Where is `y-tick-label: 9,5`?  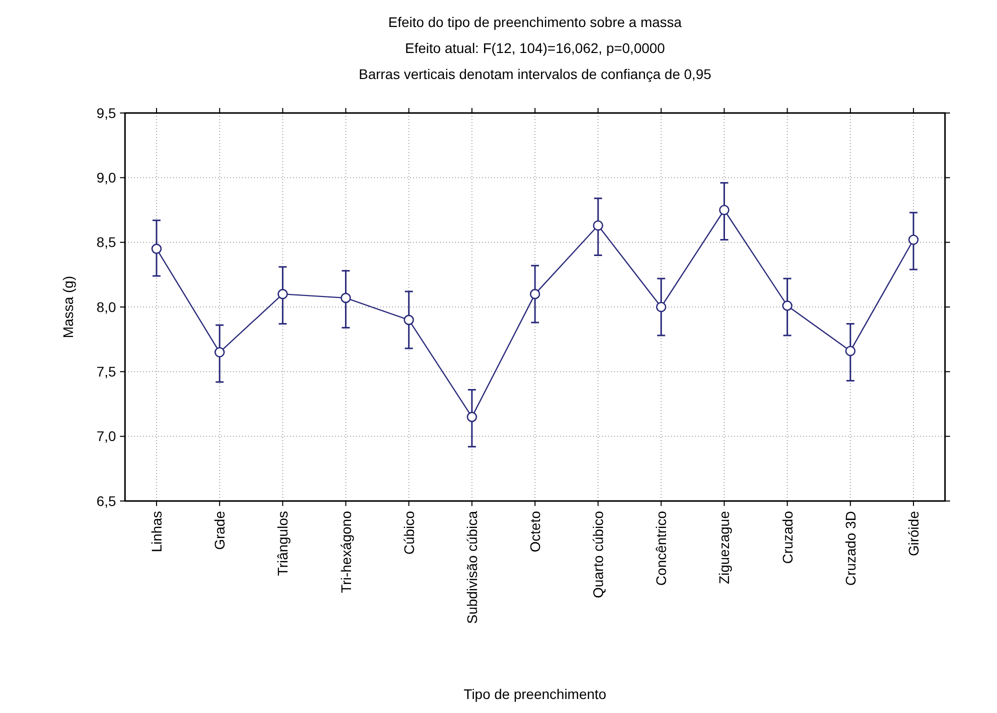
y-tick-label: 9,5 is located at coordinates (106, 112).